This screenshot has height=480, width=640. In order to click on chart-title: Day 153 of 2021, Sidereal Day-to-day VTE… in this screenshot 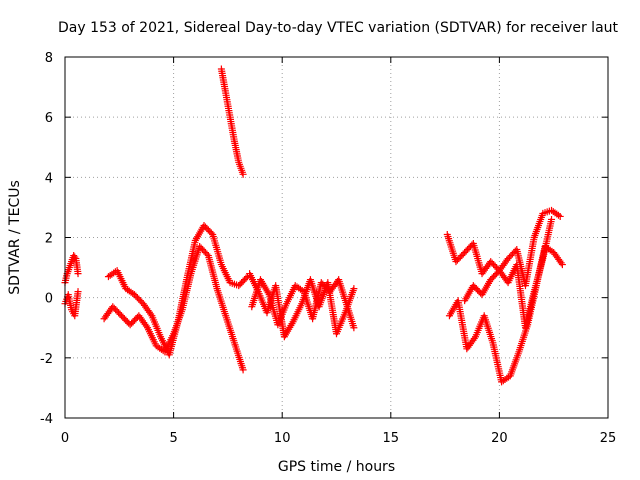, I will do `click(338, 28)`.